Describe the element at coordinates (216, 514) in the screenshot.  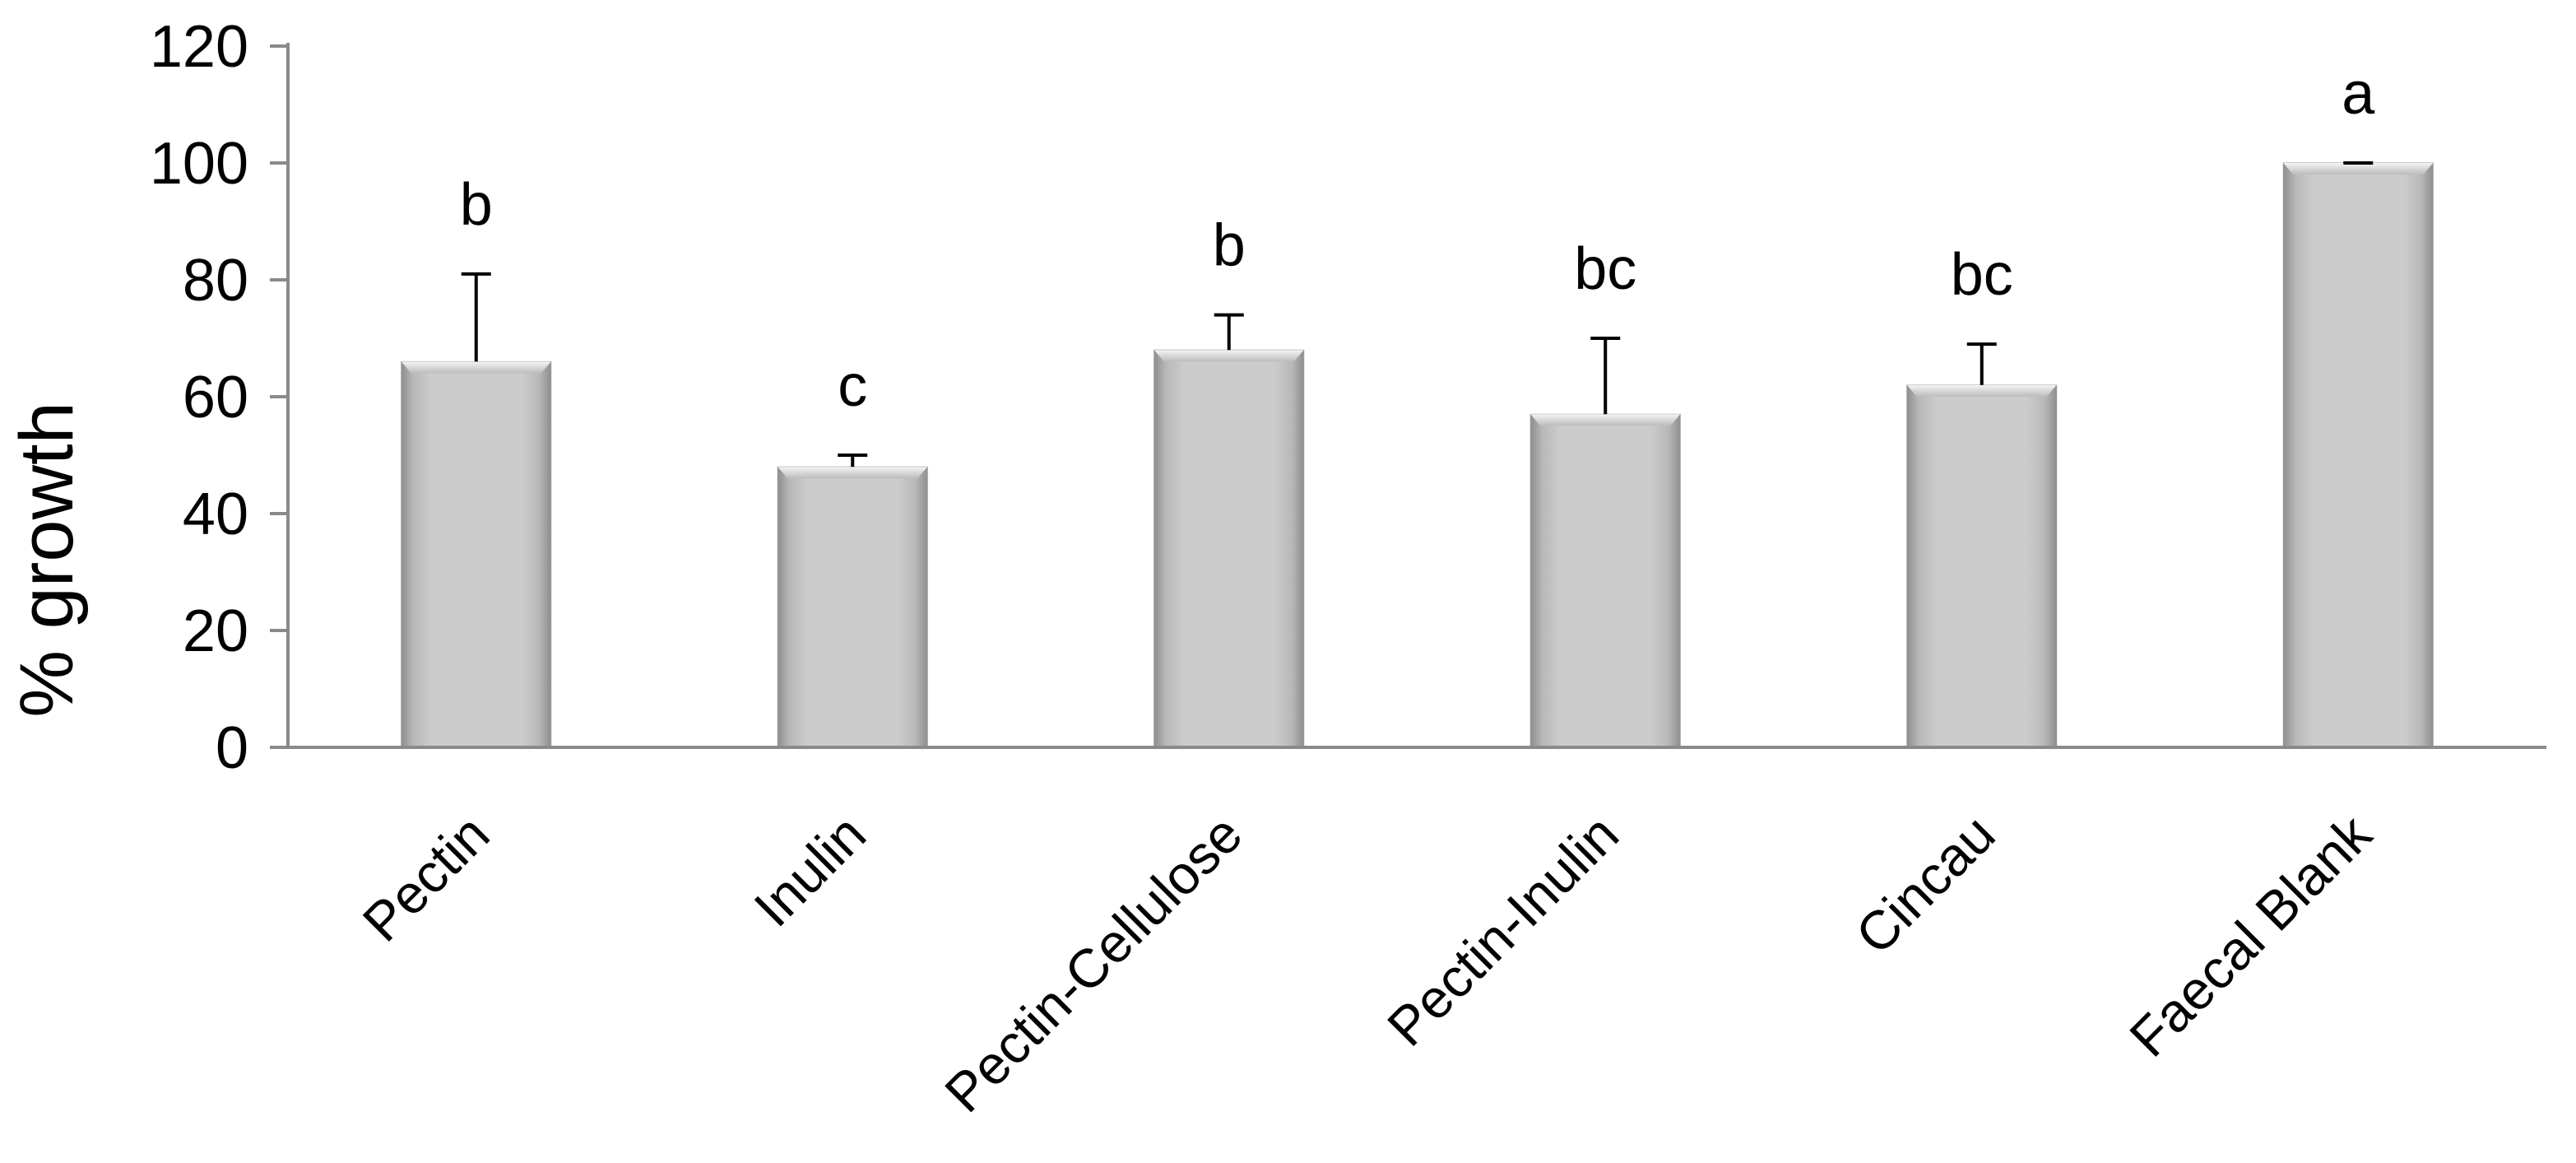
I see `y-tick-label: 40` at that location.